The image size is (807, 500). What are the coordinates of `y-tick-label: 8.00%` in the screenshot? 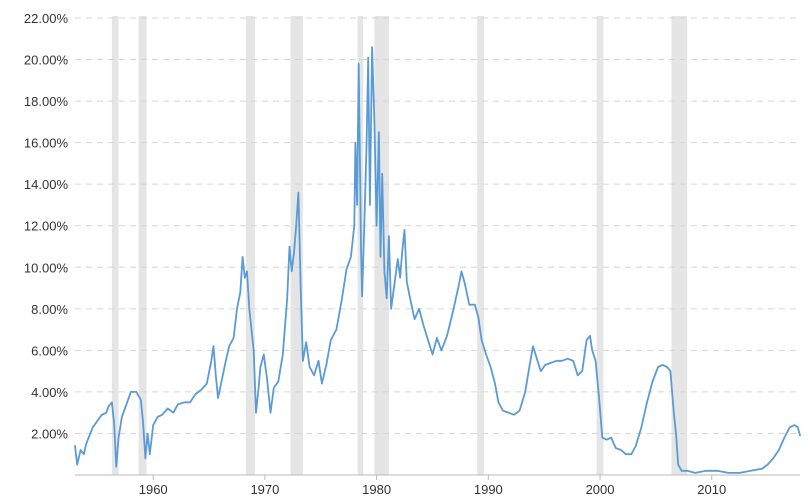 It's located at (49, 309).